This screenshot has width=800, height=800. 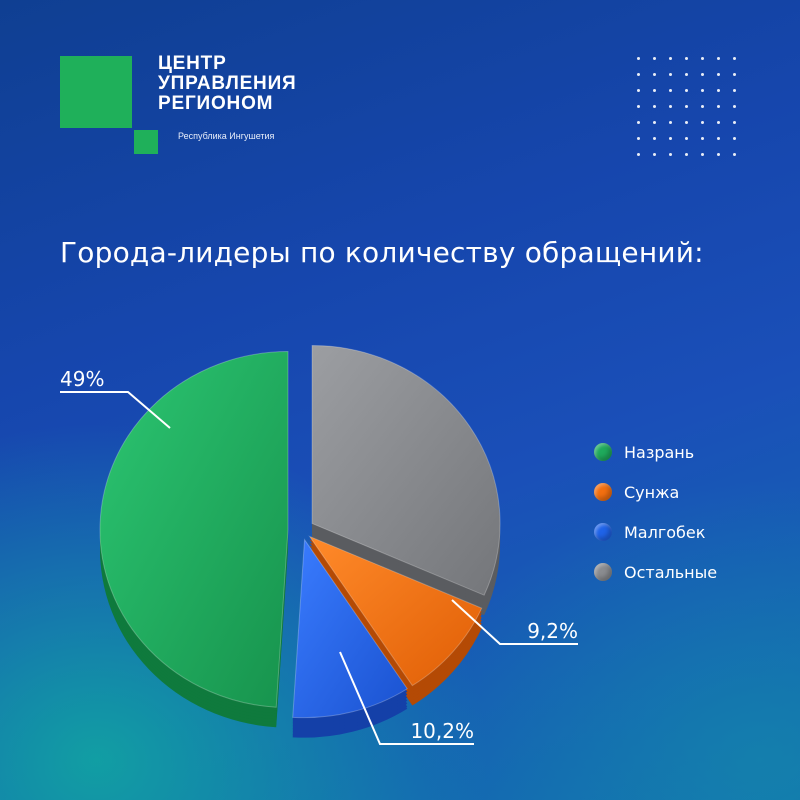 What do you see at coordinates (665, 532) in the screenshot?
I see `legend-label: Малгобек` at bounding box center [665, 532].